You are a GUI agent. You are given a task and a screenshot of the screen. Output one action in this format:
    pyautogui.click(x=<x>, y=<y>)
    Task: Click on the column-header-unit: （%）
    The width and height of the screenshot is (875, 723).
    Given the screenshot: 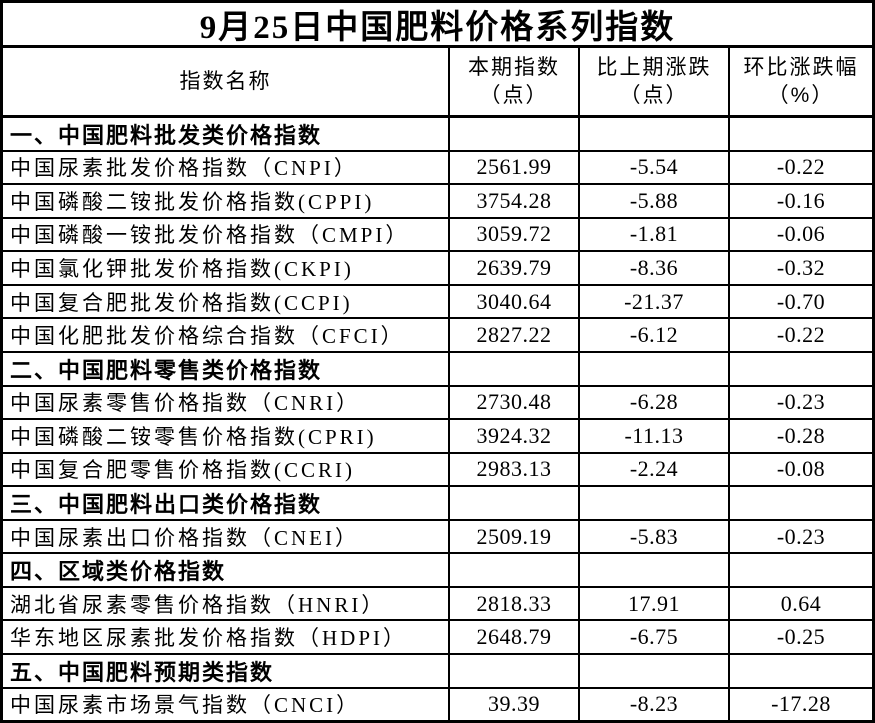 What is the action you would take?
    pyautogui.click(x=801, y=95)
    